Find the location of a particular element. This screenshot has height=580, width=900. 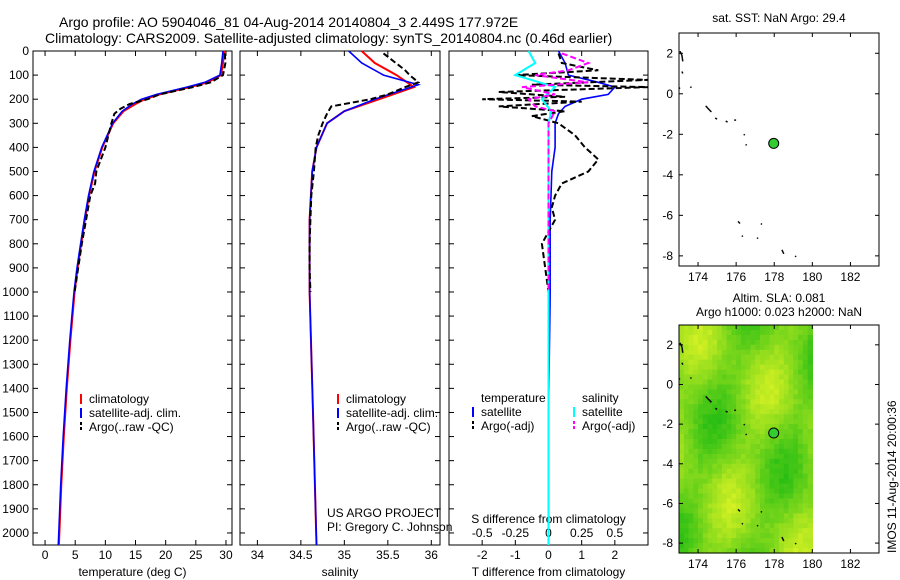

x-tick-label: 1 is located at coordinates (581, 555).